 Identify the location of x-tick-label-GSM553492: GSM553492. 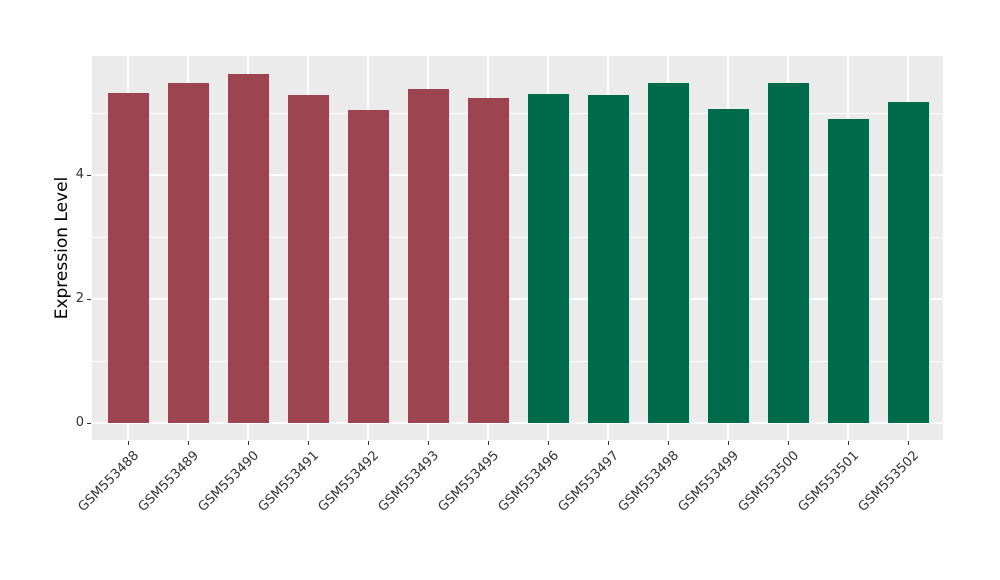
(348, 481).